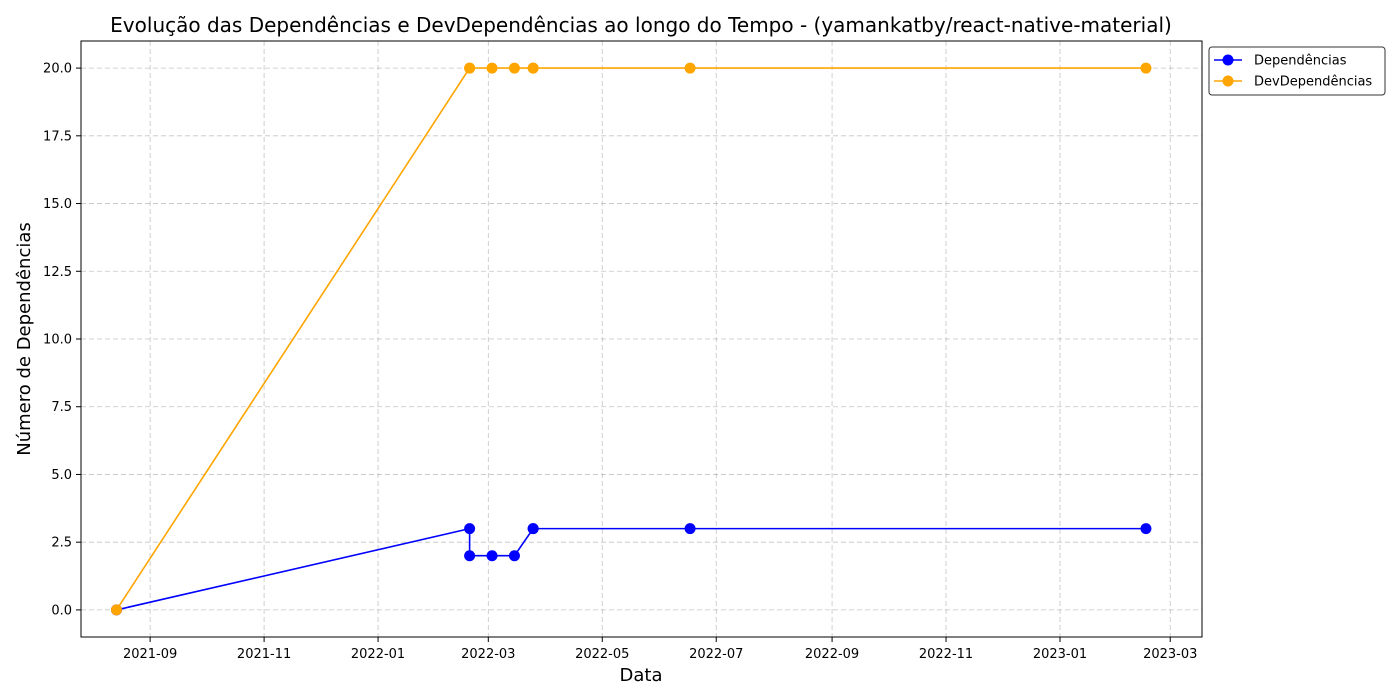 The image size is (1400, 700). I want to click on x-tick-label: 2022-03, so click(488, 654).